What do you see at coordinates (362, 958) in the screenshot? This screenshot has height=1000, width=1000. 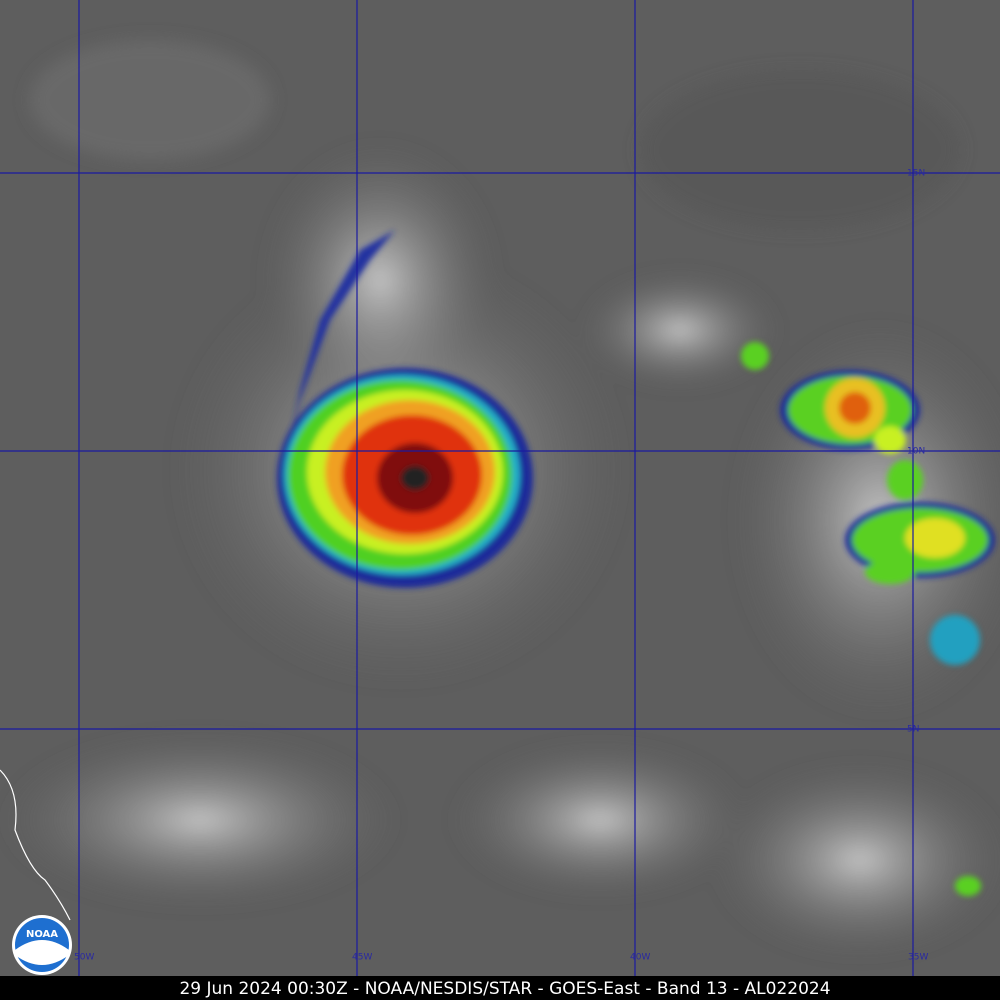 I see `longitude-label: 45W` at bounding box center [362, 958].